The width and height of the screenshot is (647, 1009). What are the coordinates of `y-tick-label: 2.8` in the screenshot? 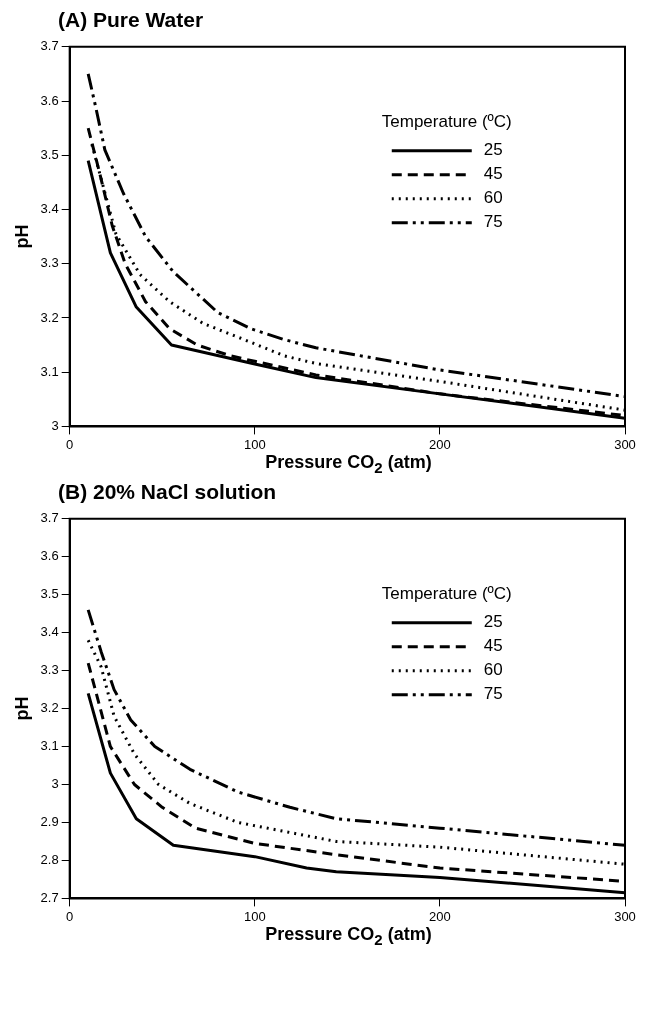 It's located at (49, 860).